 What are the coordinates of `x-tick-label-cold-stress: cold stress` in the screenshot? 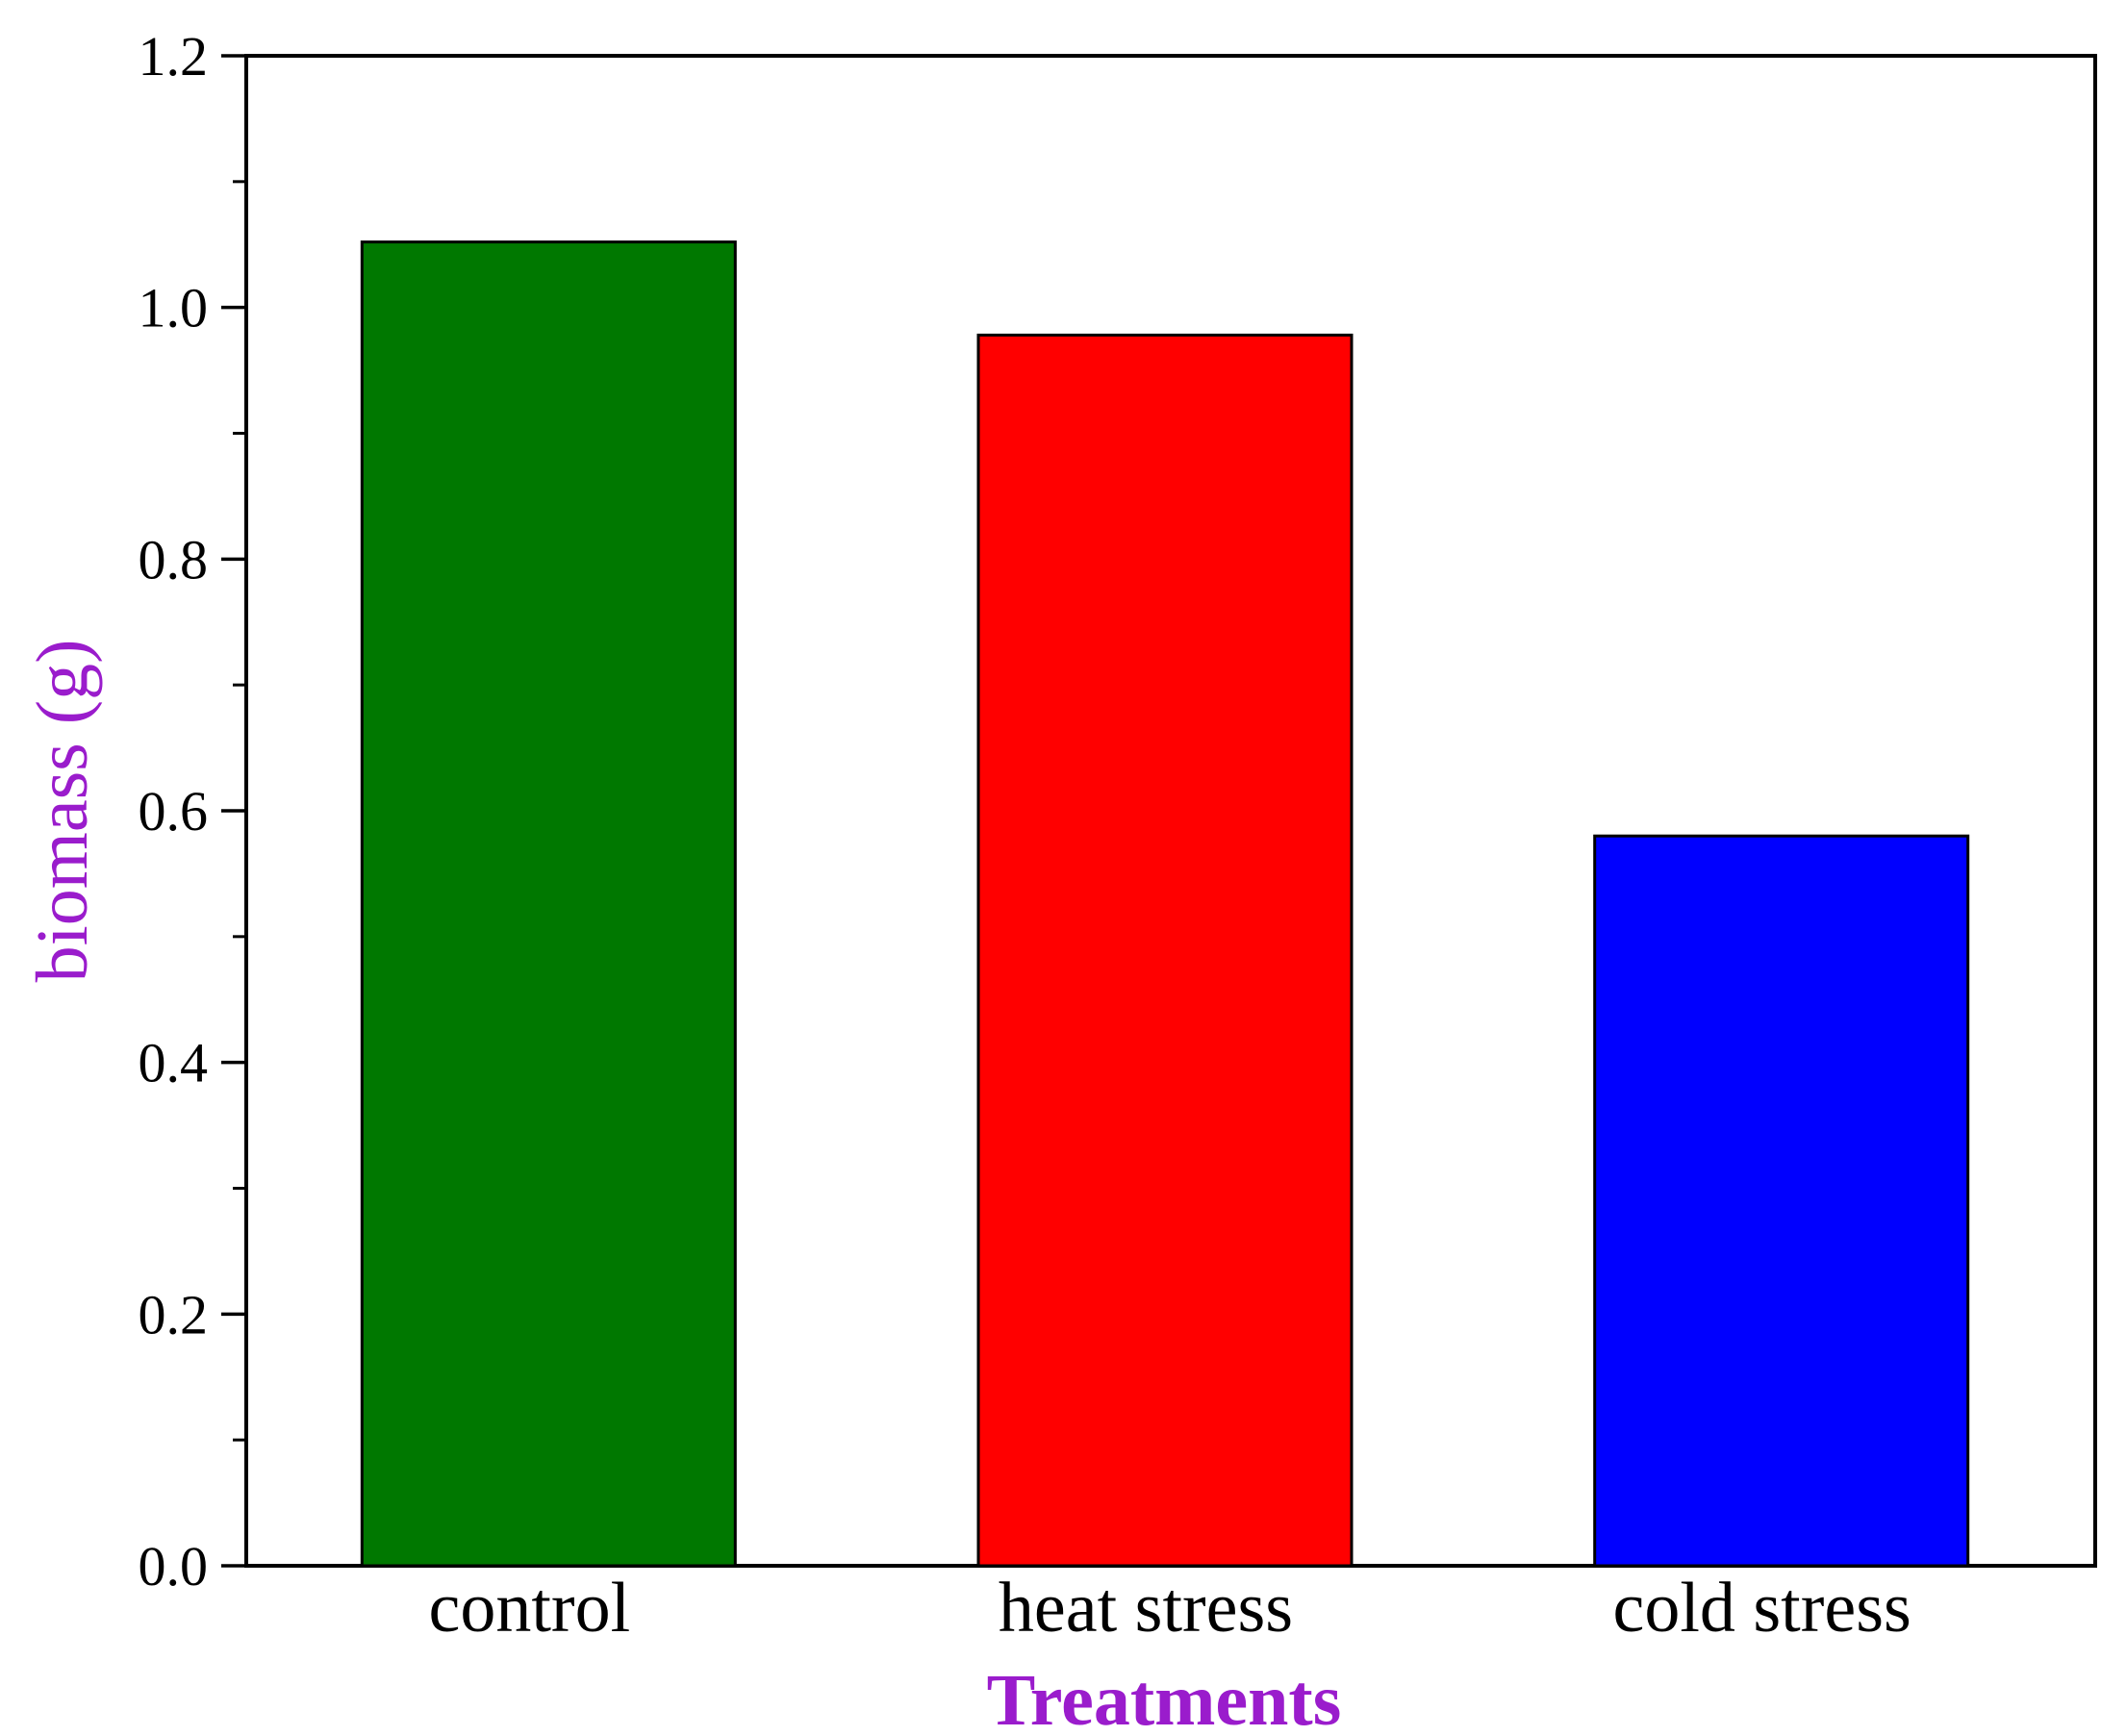 It's located at (1761, 1608).